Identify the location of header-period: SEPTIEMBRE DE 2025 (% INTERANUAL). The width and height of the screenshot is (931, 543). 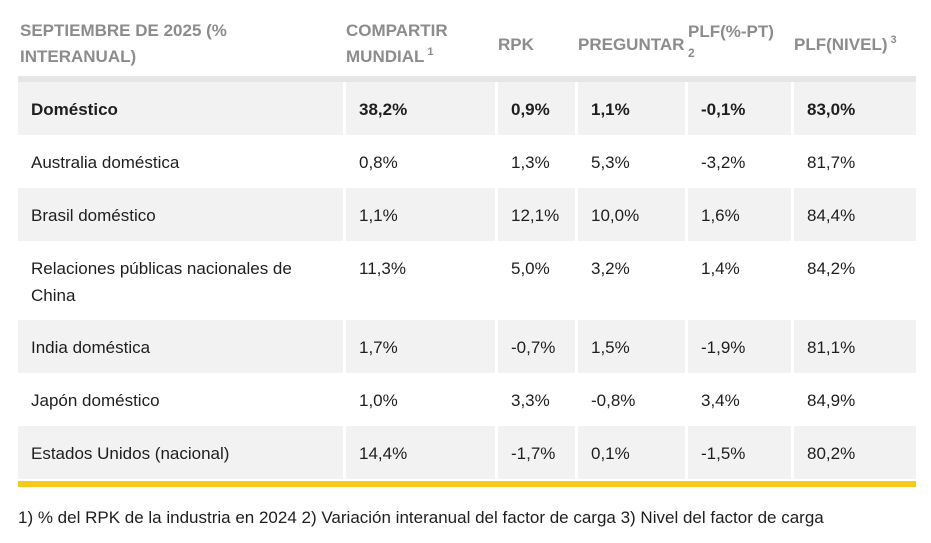
(182, 38).